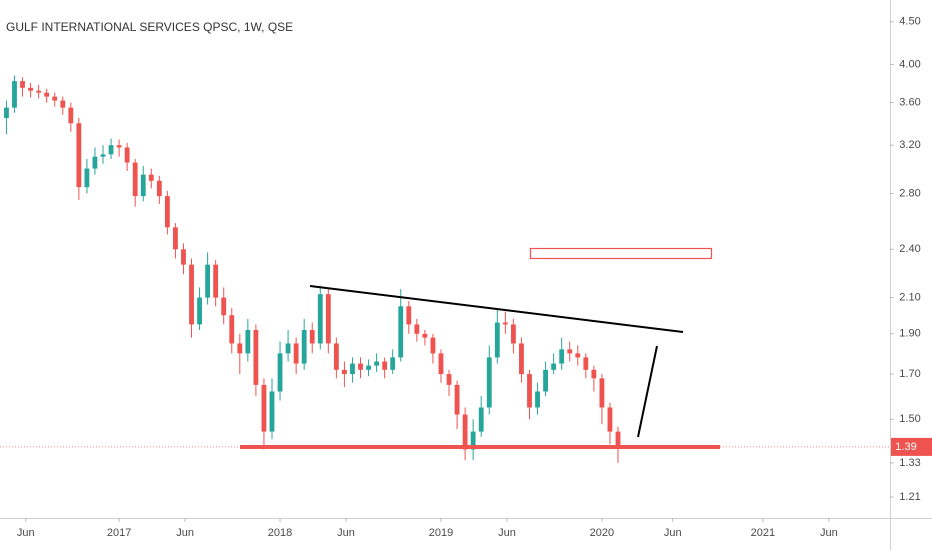 Image resolution: width=932 pixels, height=550 pixels. Describe the element at coordinates (602, 533) in the screenshot. I see `x-tick-label: 2020` at that location.